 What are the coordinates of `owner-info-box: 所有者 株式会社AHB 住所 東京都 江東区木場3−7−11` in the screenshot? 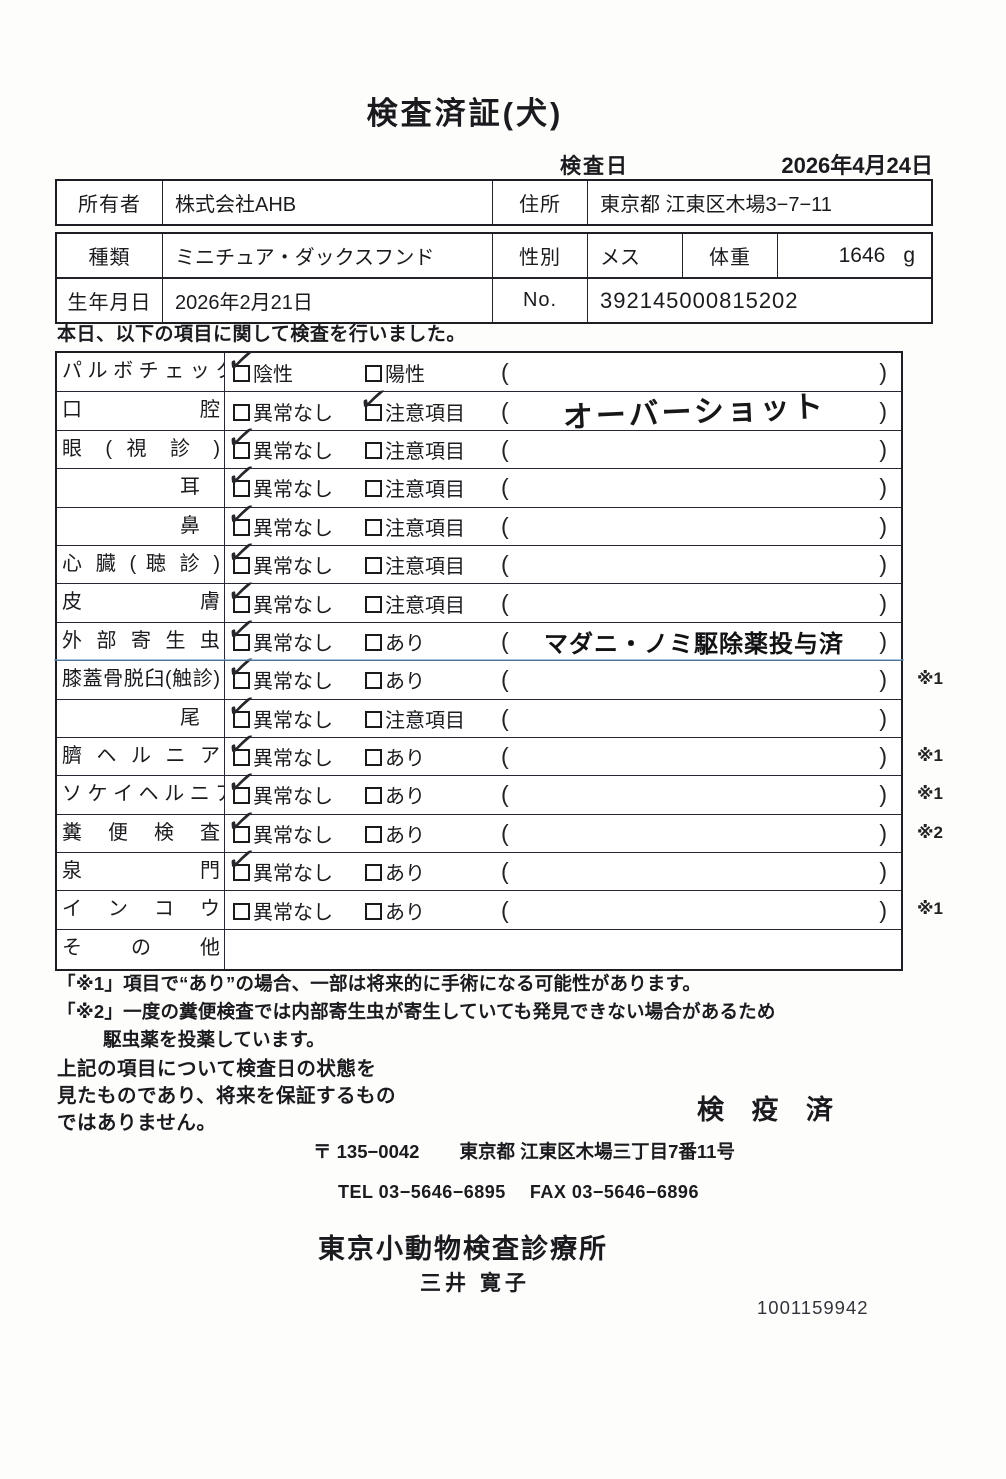 It's located at (494, 202).